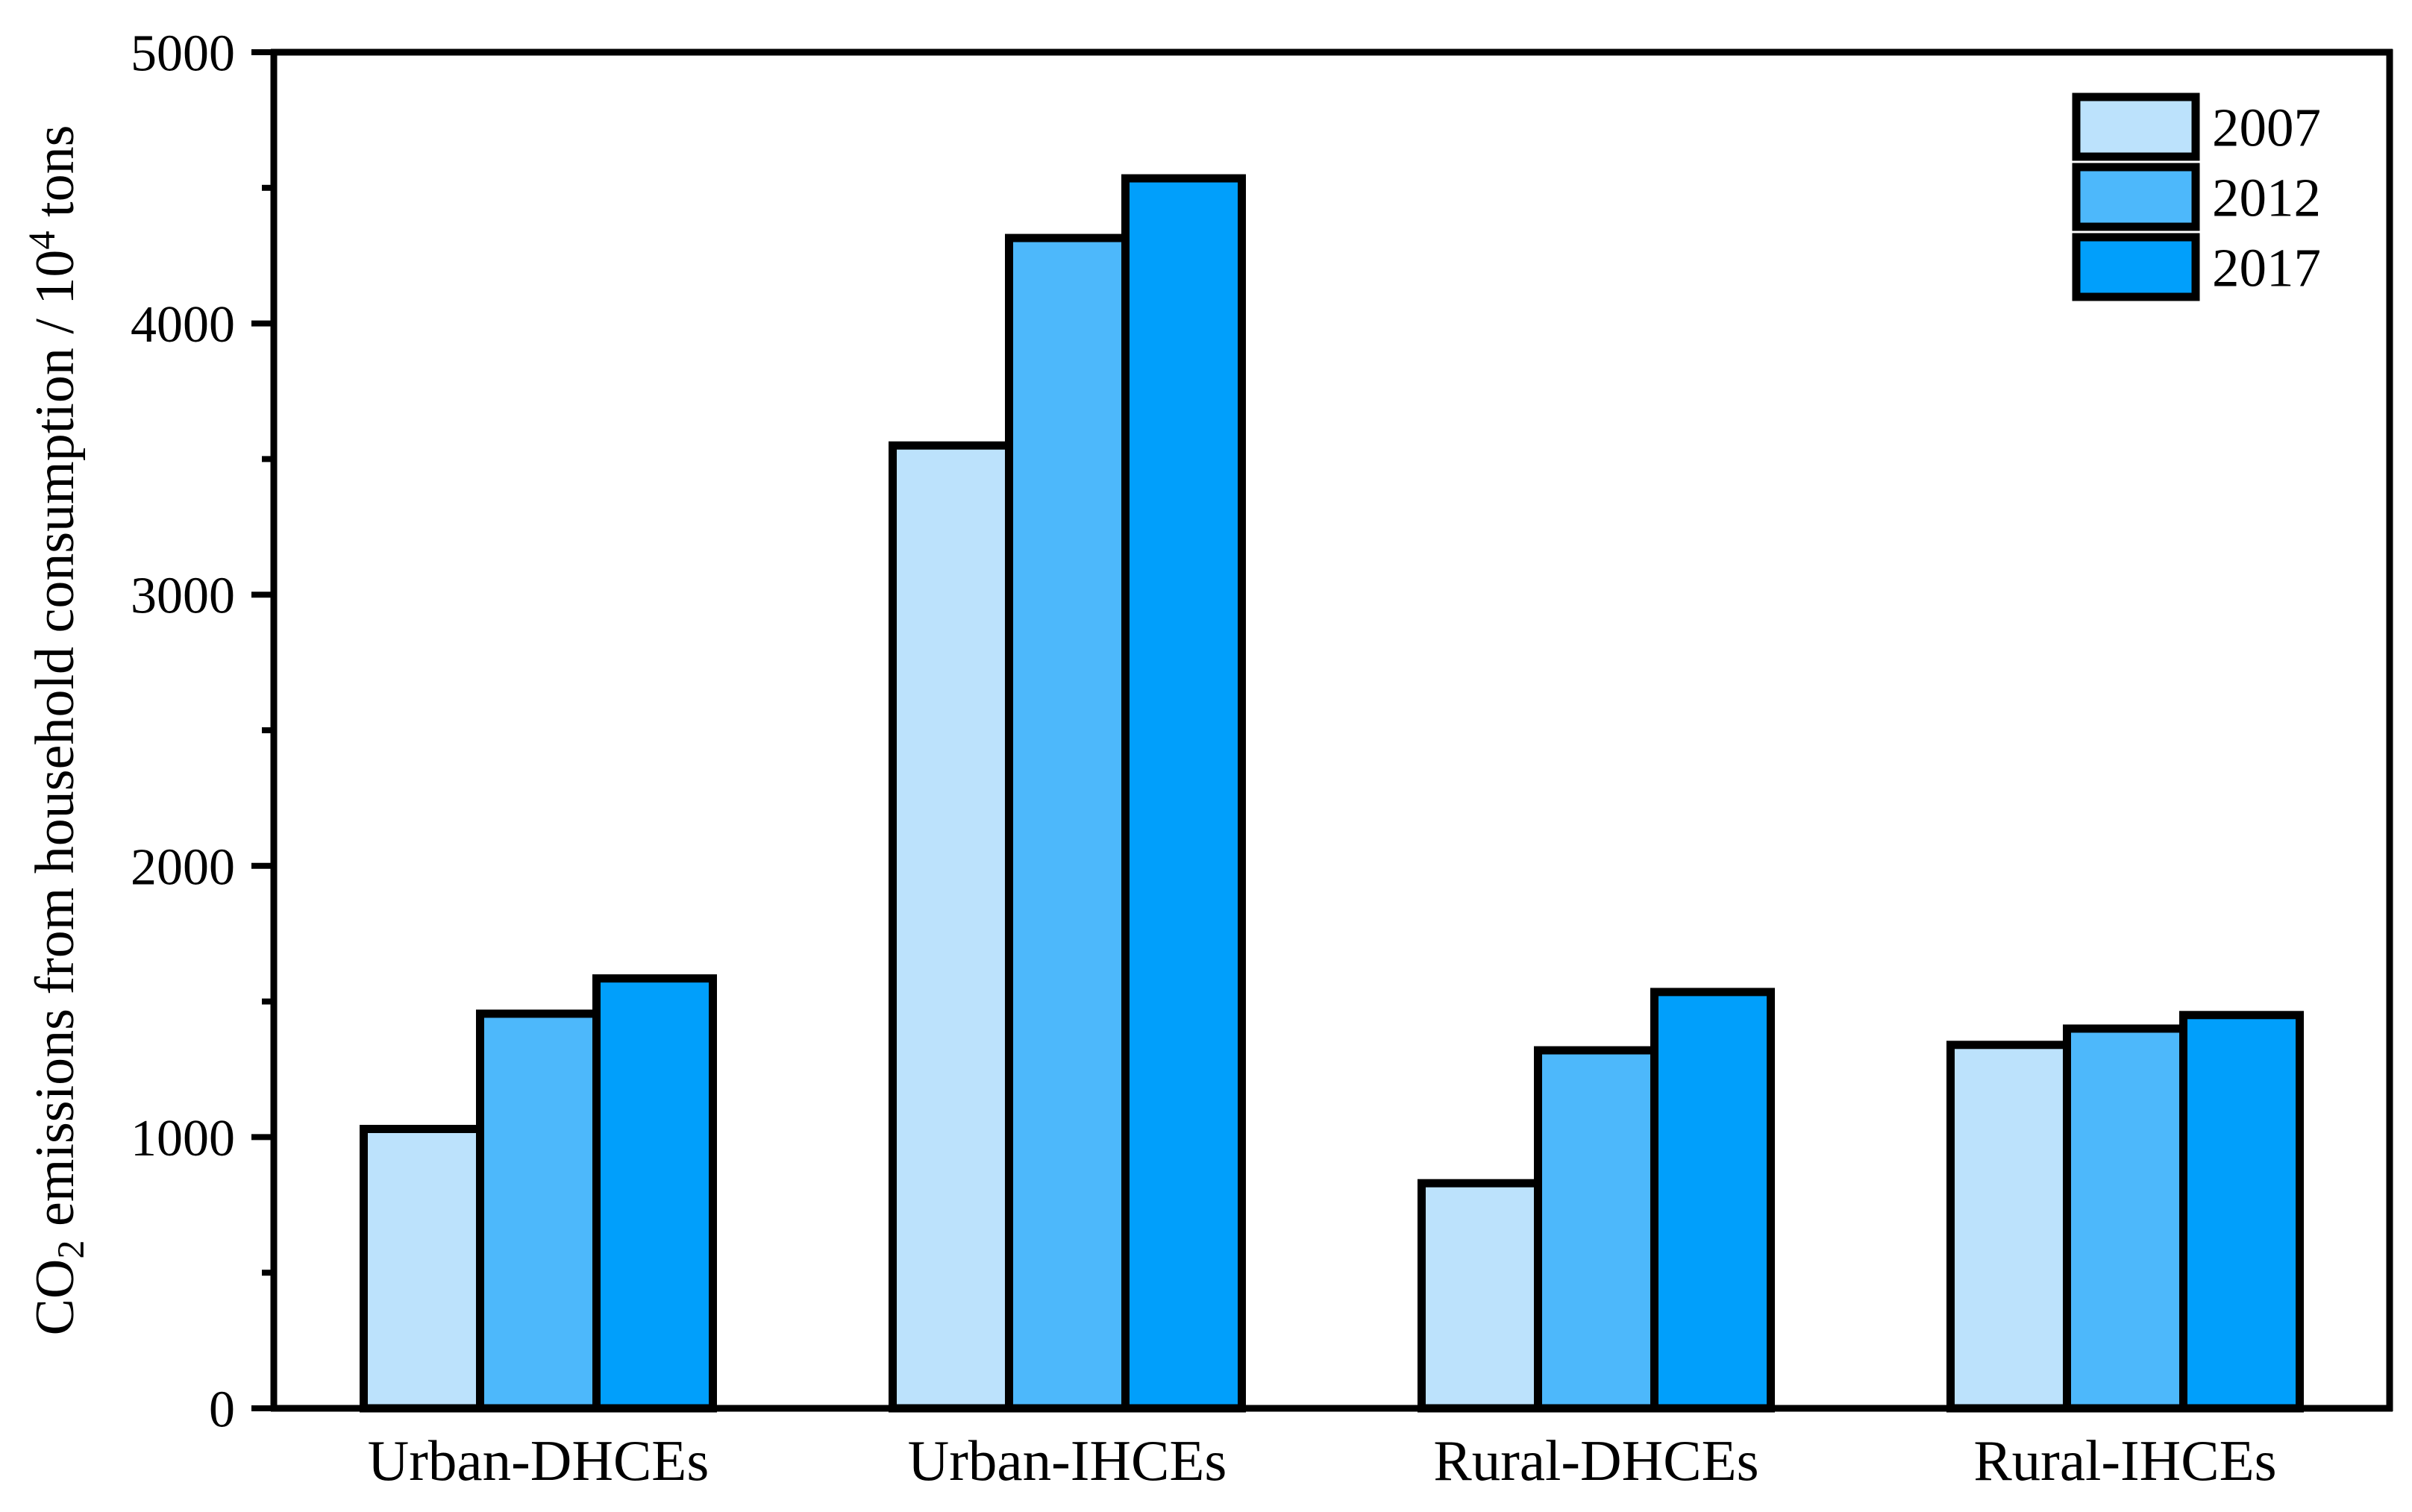  Describe the element at coordinates (55, 1297) in the screenshot. I see `y-axis-title-text: CO` at that location.